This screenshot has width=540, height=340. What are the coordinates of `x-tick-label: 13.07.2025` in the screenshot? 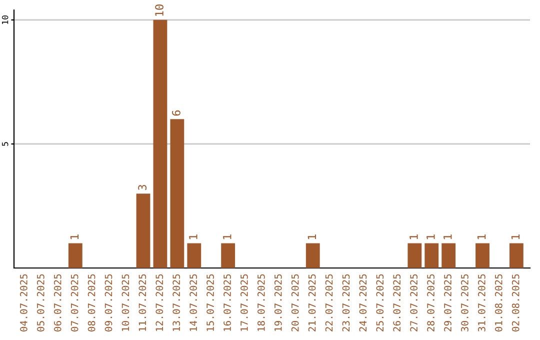 It's located at (176, 302).